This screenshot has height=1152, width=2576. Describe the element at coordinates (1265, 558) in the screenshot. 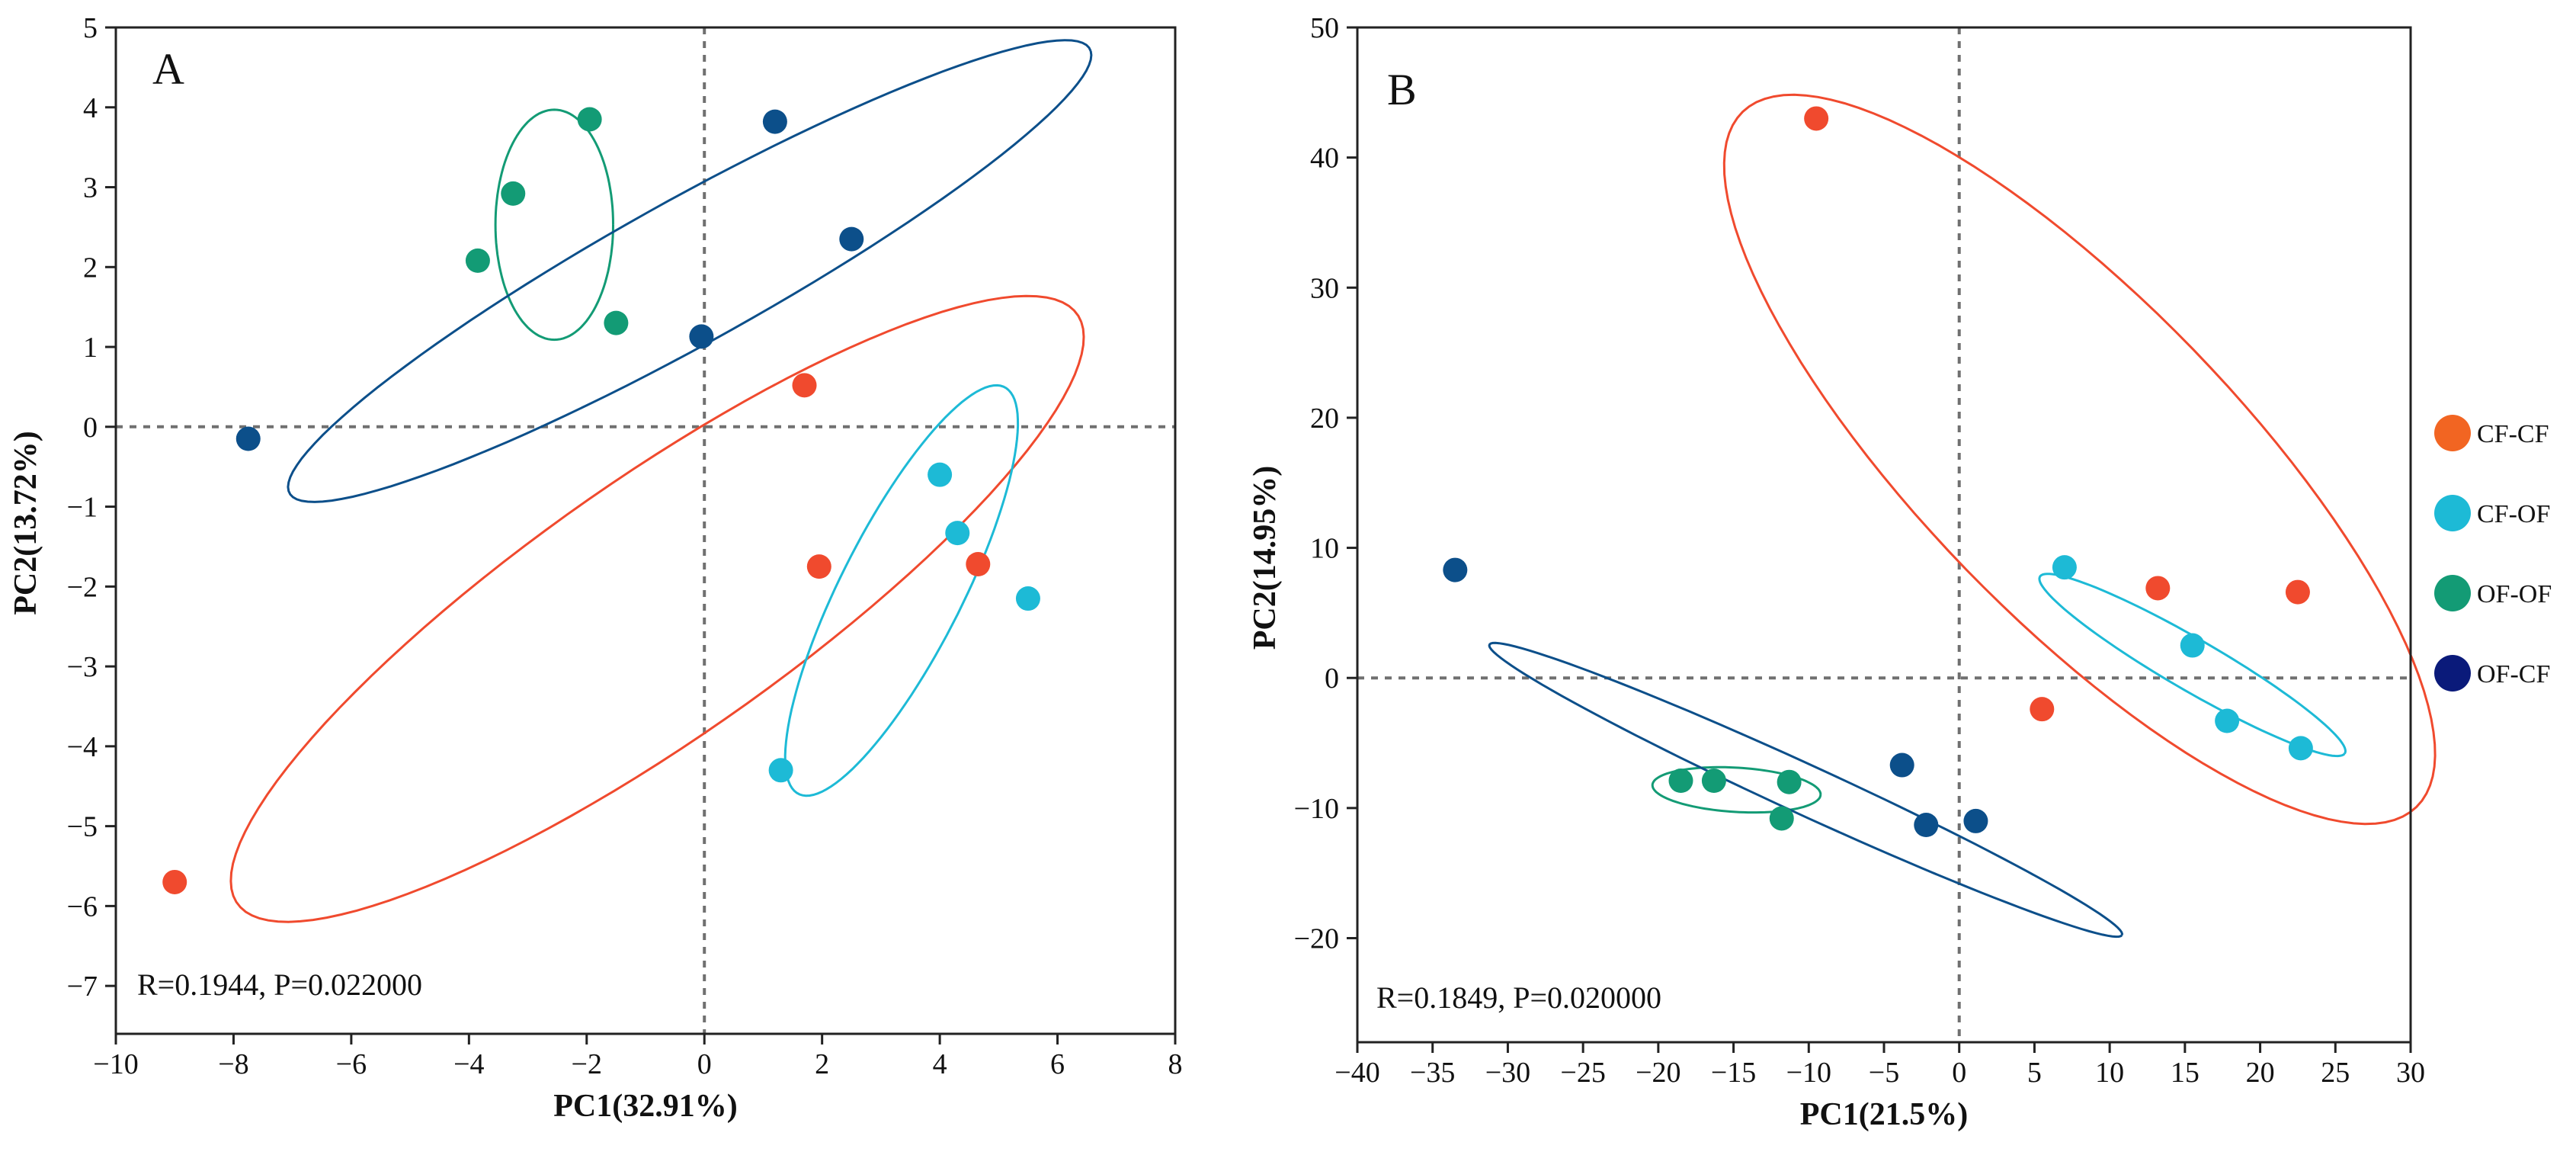

I see `y-axis-title: PC2(14.95%)` at that location.